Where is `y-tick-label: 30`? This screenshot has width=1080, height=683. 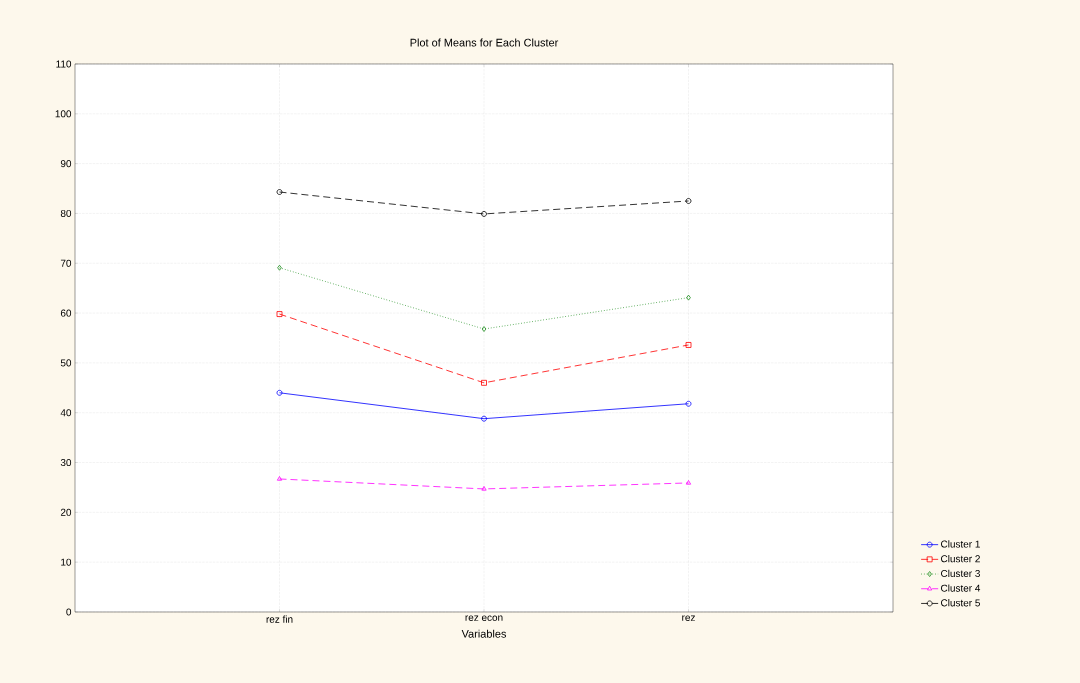
y-tick-label: 30 is located at coordinates (66, 463).